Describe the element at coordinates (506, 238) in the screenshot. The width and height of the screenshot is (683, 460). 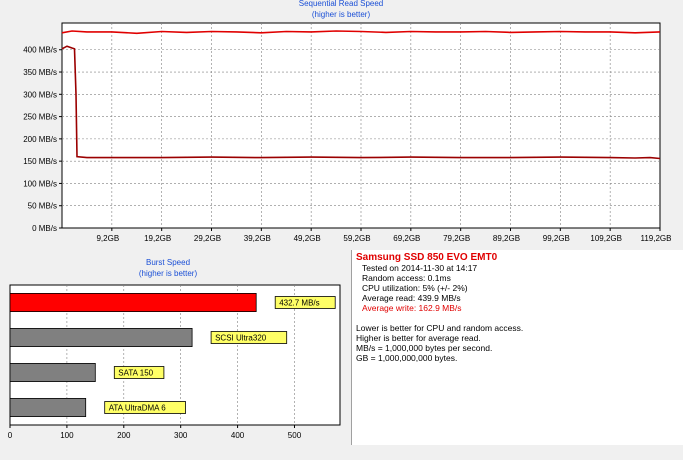
I see `read-x-tick-label: 89,2GB` at that location.